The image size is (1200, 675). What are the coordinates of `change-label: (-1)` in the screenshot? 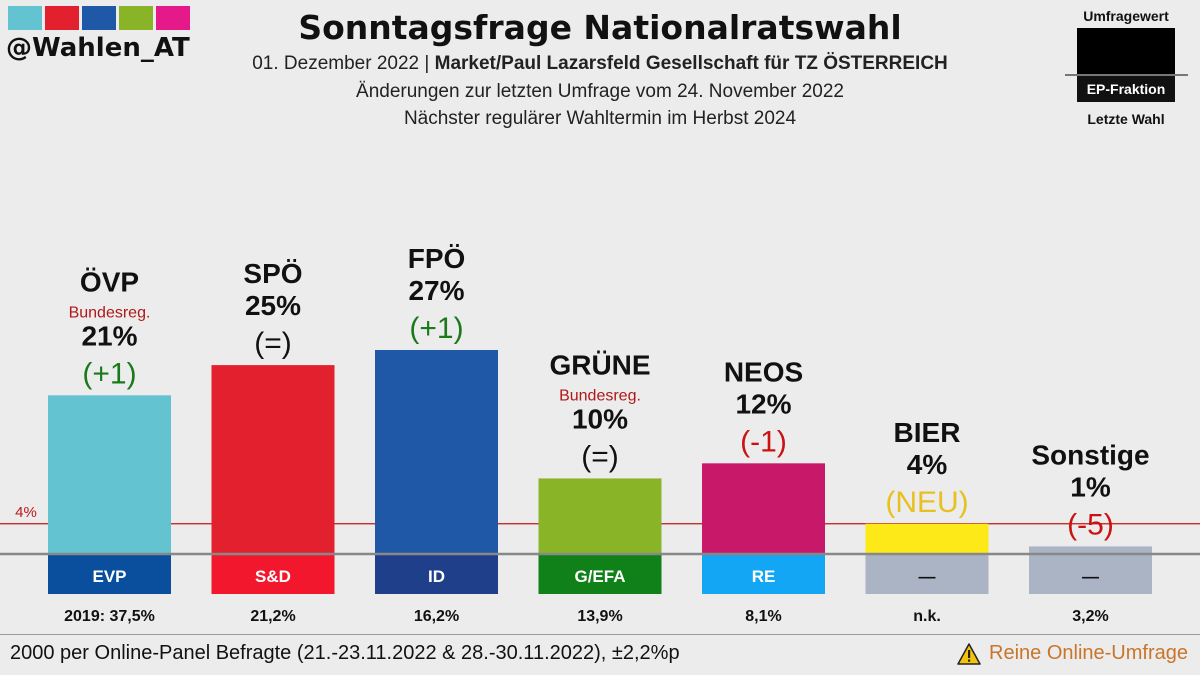 It's located at (763, 441).